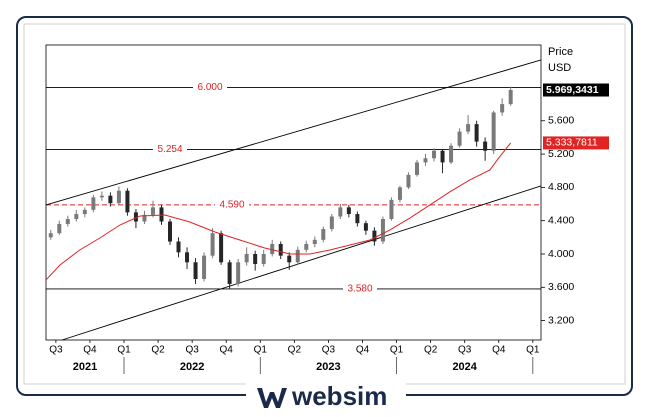 The width and height of the screenshot is (649, 417). I want to click on y-tick-label: 4.800, so click(561, 187).